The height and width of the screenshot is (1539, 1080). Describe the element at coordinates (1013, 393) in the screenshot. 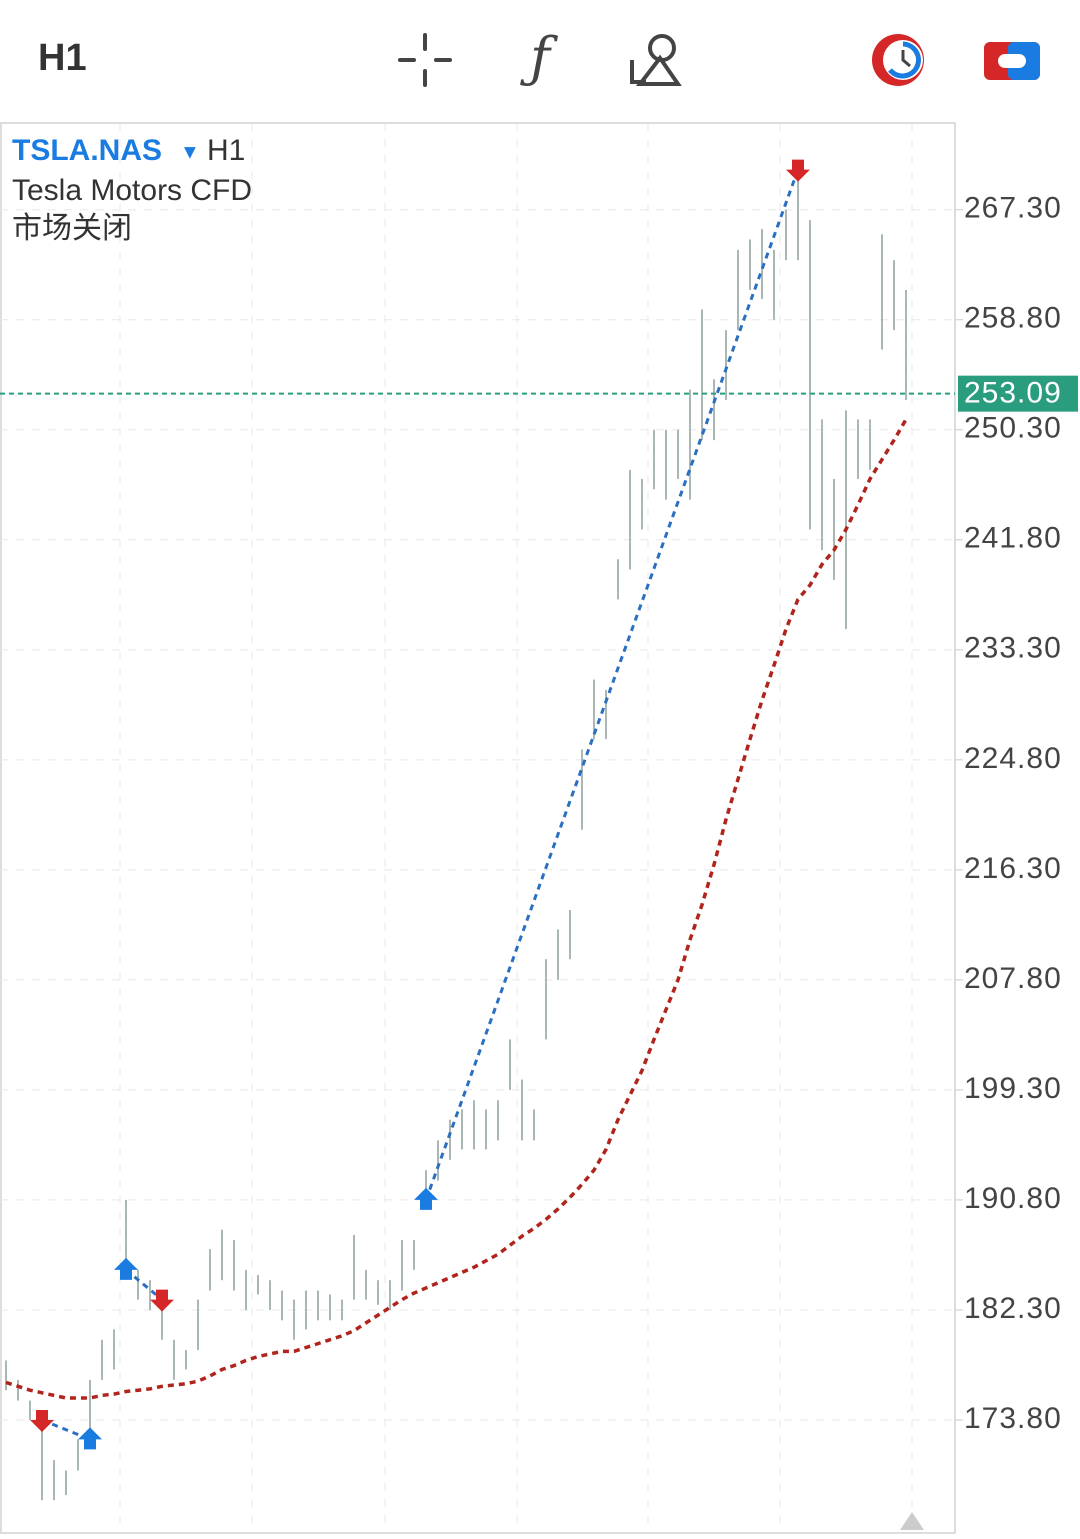

I see `last-price-label: 253.09` at that location.